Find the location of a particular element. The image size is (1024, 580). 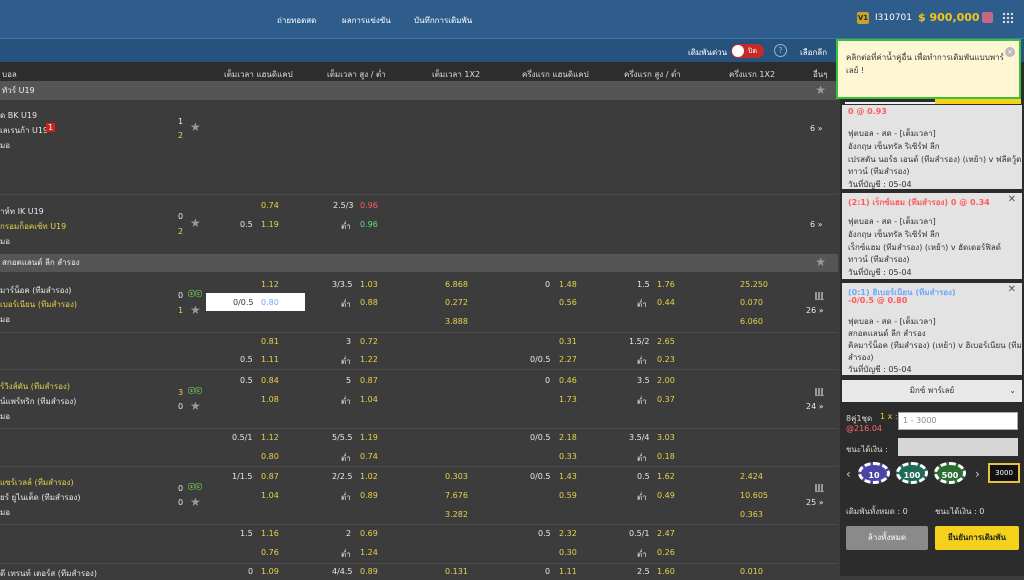

chip-500: 500 is located at coordinates (950, 473).